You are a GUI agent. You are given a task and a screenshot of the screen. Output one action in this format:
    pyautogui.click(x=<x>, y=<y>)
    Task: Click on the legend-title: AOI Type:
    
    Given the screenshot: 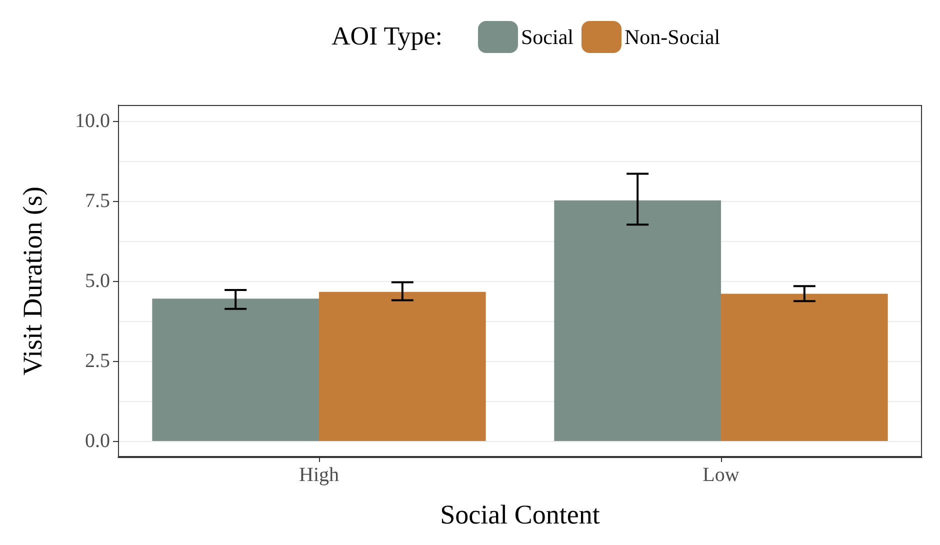 What is the action you would take?
    pyautogui.click(x=387, y=36)
    